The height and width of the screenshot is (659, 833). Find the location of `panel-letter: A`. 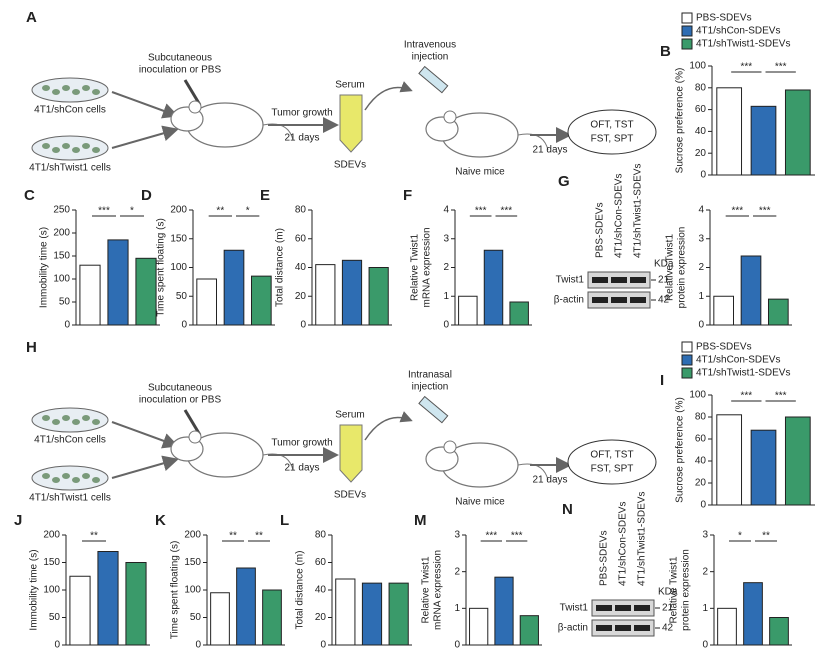

panel-letter: A is located at coordinates (31, 17).